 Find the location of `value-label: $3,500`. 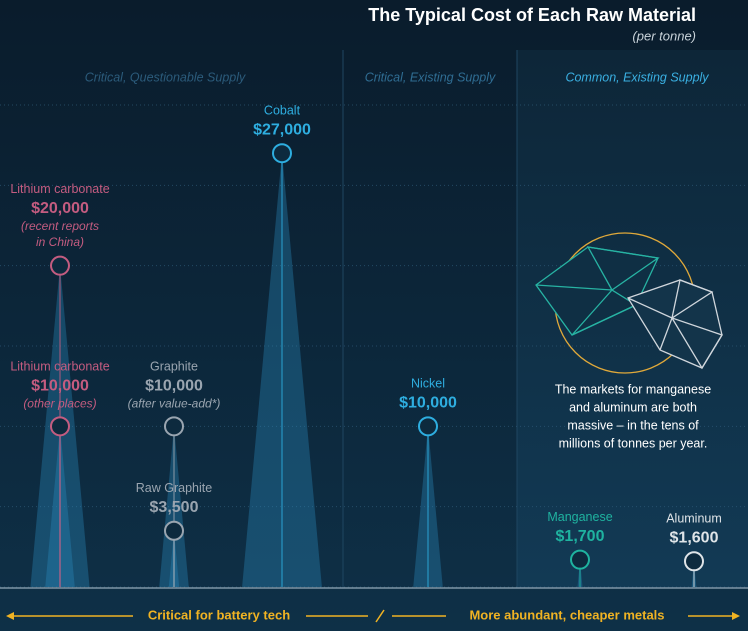

value-label: $3,500 is located at coordinates (174, 507).